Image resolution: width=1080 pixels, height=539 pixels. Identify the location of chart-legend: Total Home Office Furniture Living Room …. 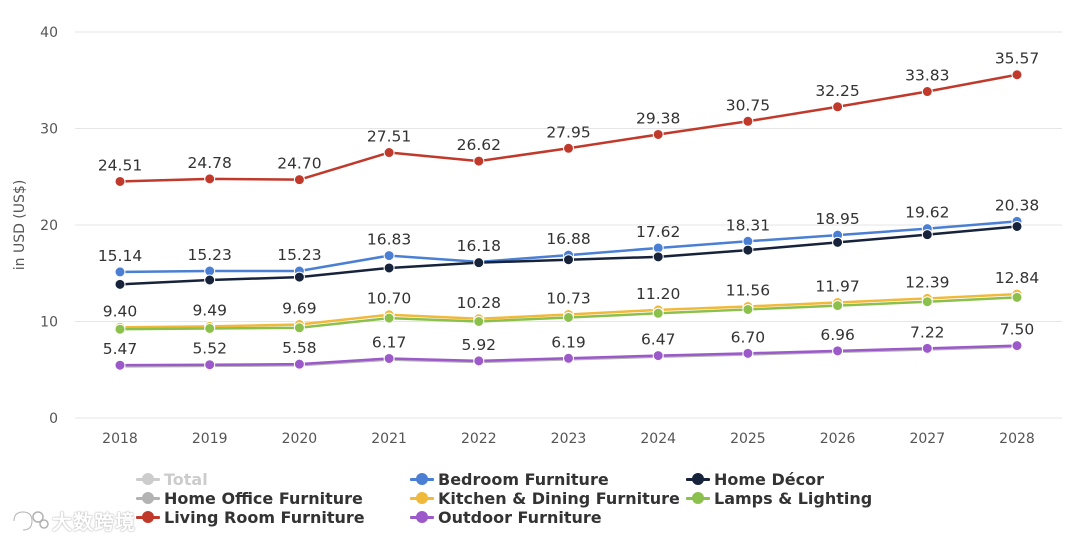
(540, 498).